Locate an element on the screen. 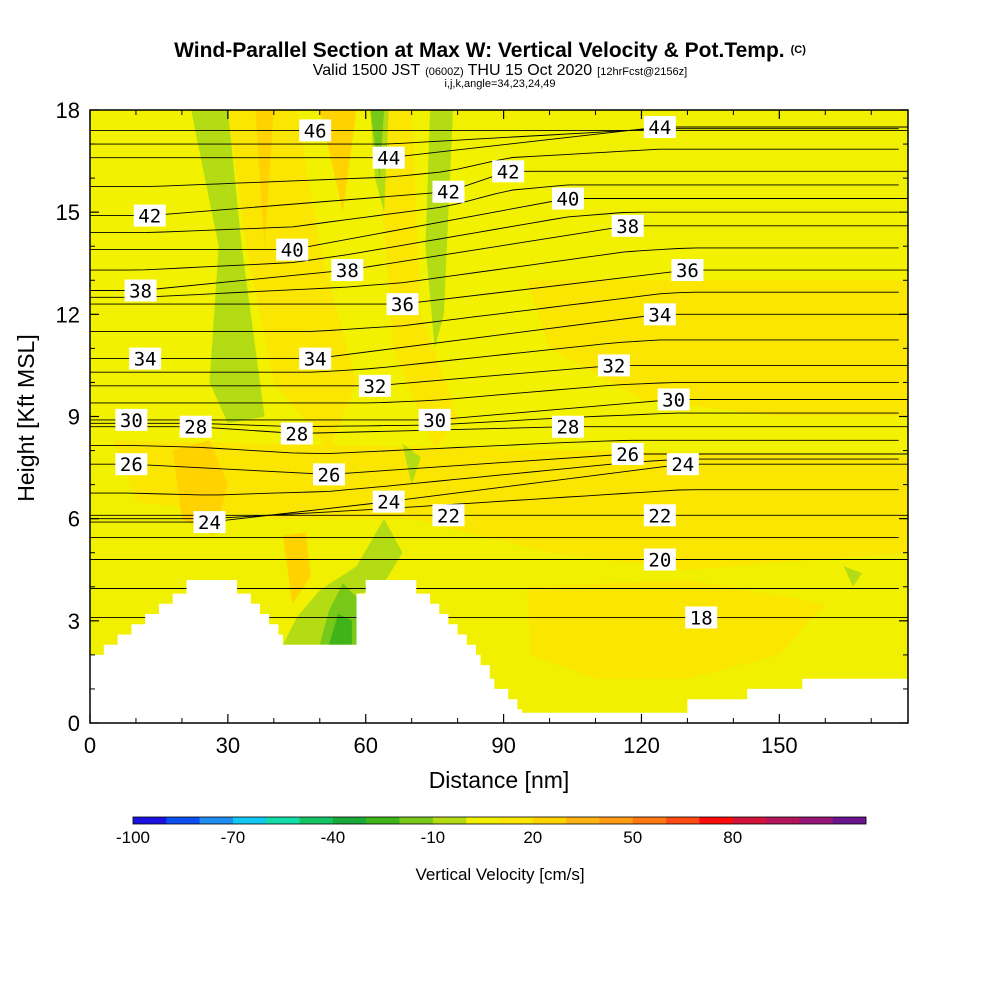  x-tick-label: 120 is located at coordinates (641, 745).